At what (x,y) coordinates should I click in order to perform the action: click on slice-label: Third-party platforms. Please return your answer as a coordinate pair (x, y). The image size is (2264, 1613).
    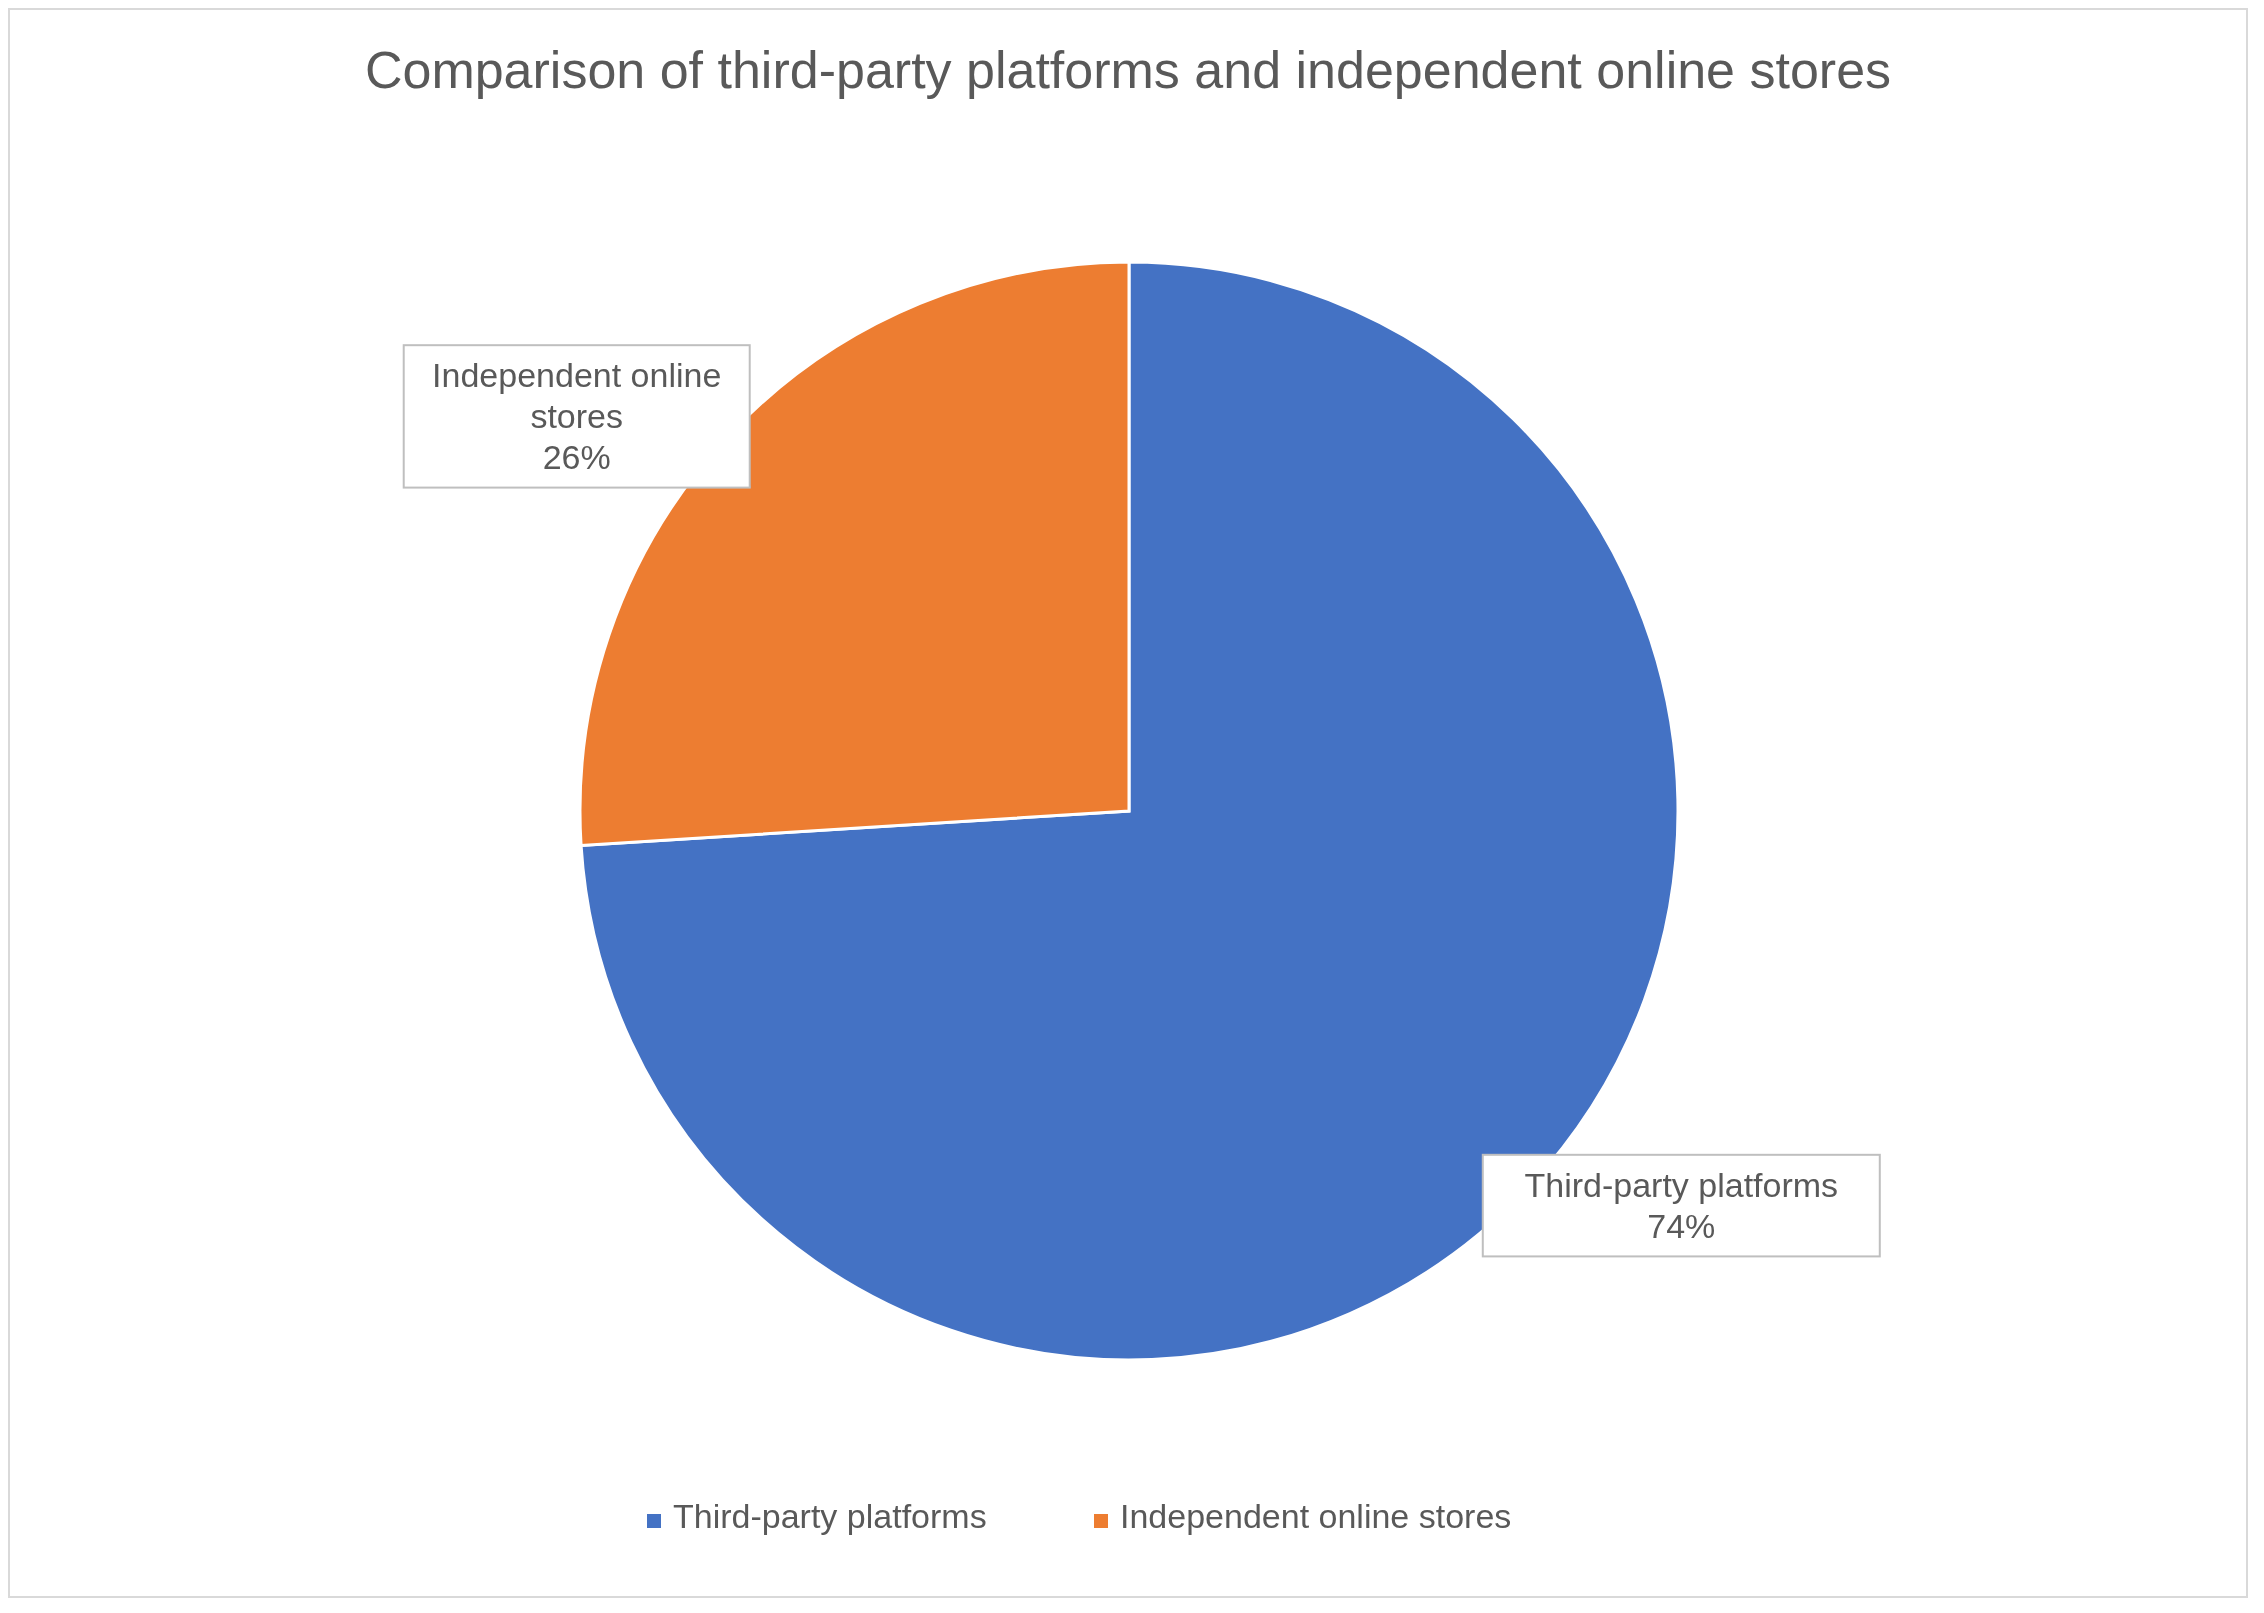
    Looking at the image, I should click on (1681, 1185).